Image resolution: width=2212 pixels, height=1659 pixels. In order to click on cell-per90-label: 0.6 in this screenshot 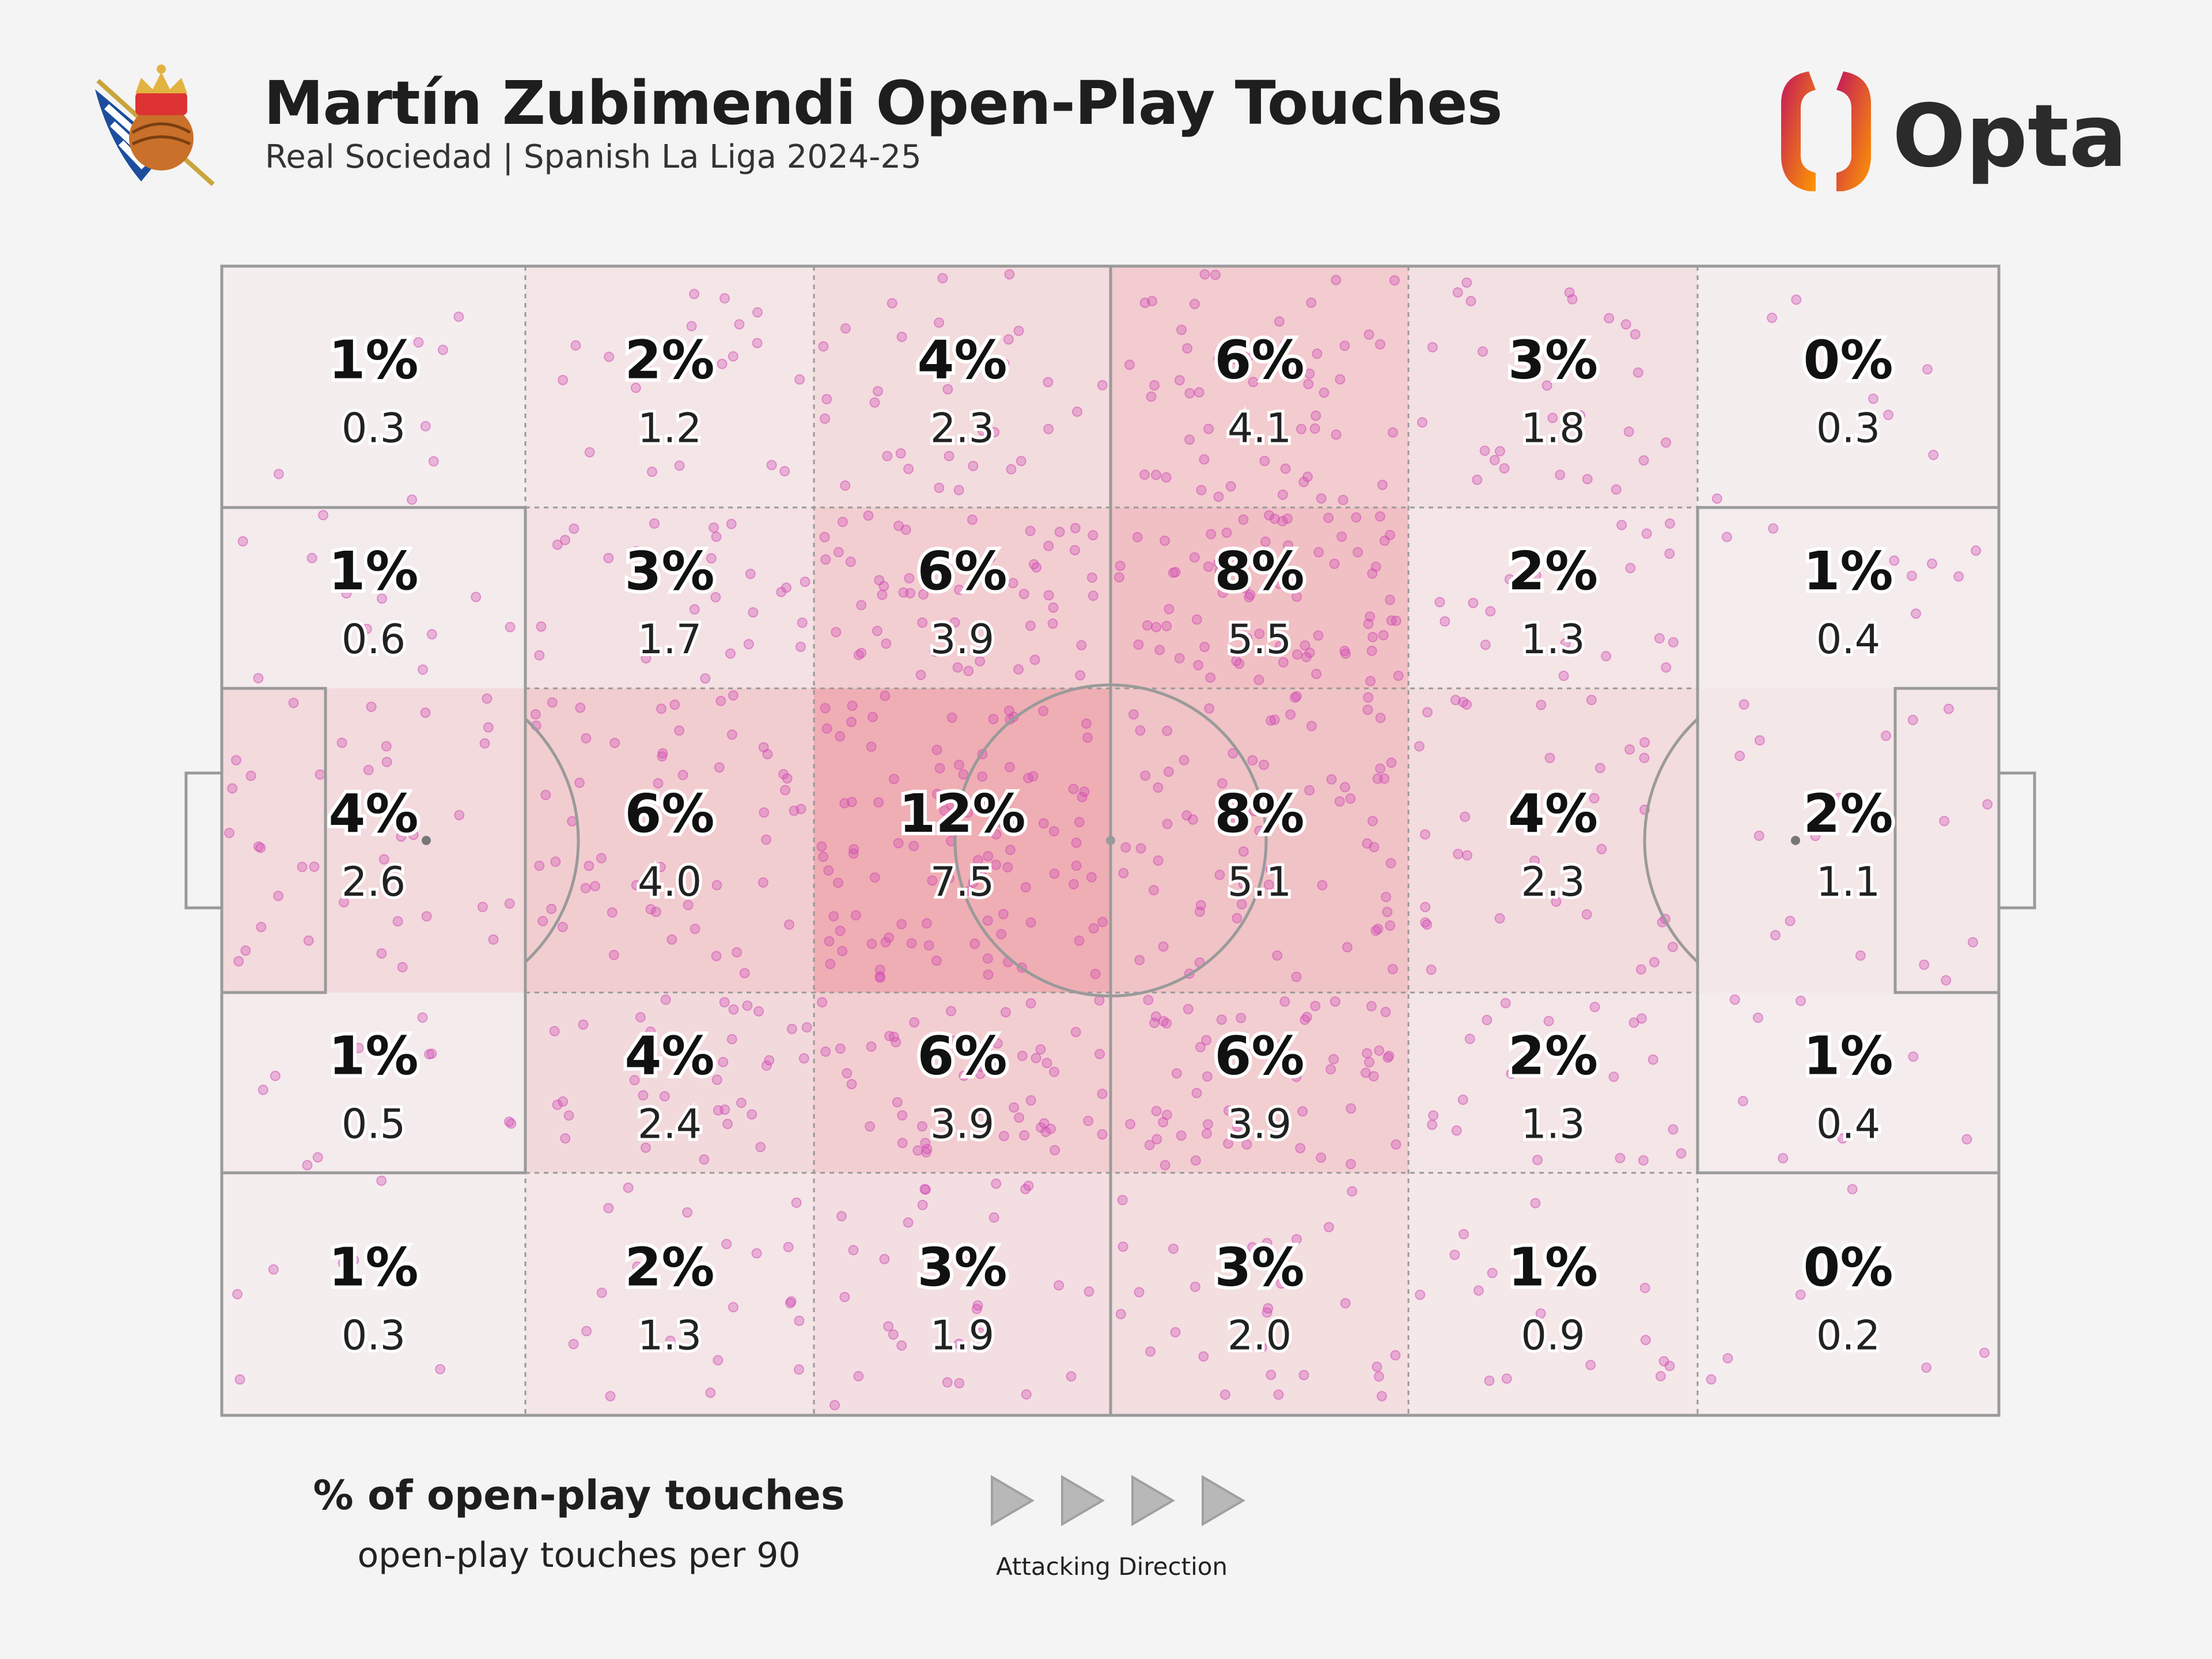, I will do `click(374, 639)`.